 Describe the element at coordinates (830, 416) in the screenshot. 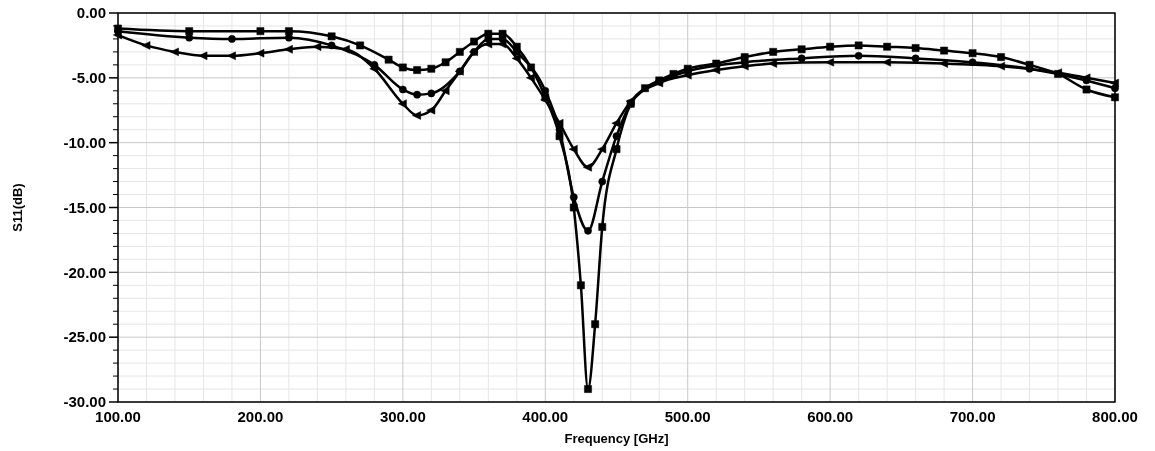

I see `x-tick-label: 600.00` at that location.